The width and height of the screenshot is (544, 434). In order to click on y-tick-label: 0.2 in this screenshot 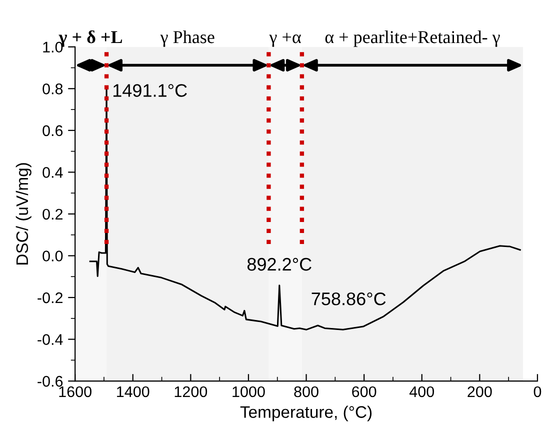, I will do `click(52, 214)`.